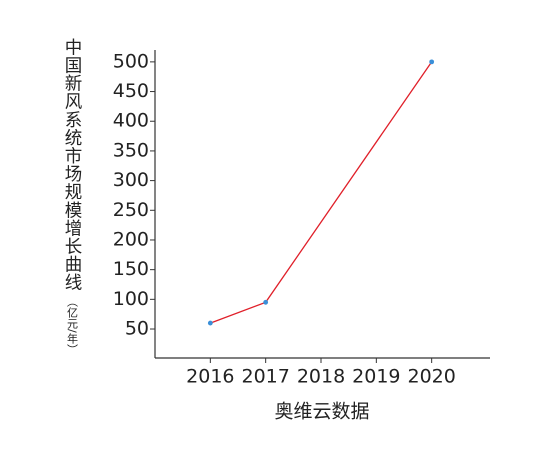 This screenshot has height=459, width=554. Describe the element at coordinates (321, 377) in the screenshot. I see `x-tick-label: 2018` at that location.